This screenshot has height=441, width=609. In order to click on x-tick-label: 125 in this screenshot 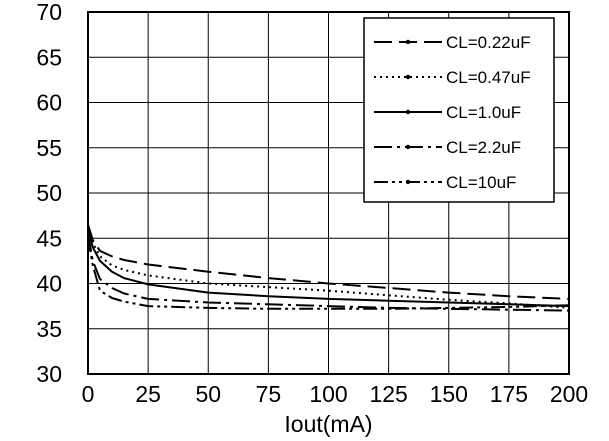, I will do `click(388, 394)`.